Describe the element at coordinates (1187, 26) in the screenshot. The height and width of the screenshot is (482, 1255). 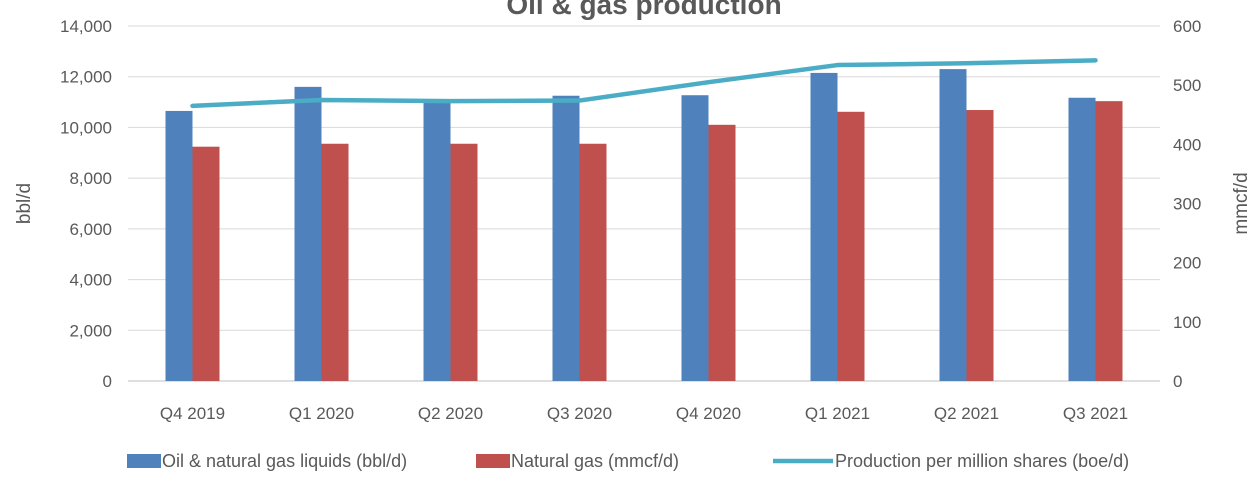
I see `y-right-tick-label: 600` at that location.